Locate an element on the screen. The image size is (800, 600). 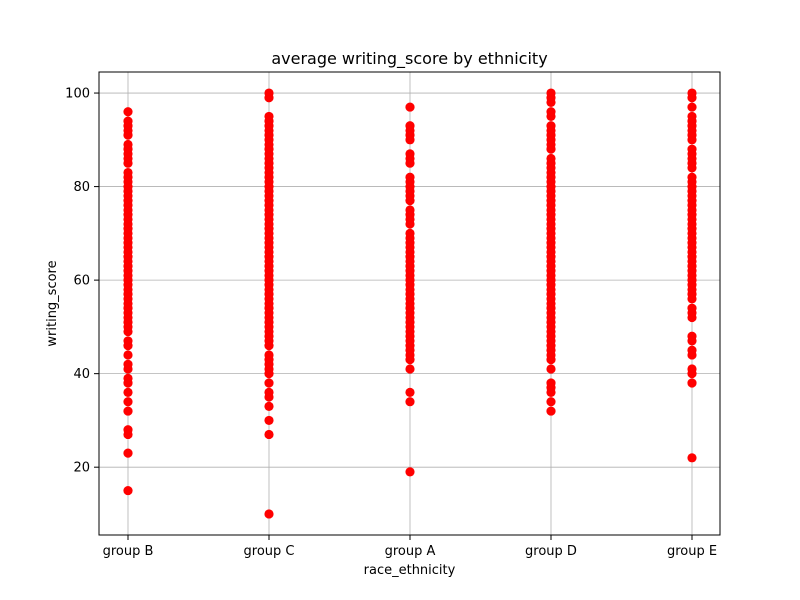
x-tick-label: group E is located at coordinates (692, 551).